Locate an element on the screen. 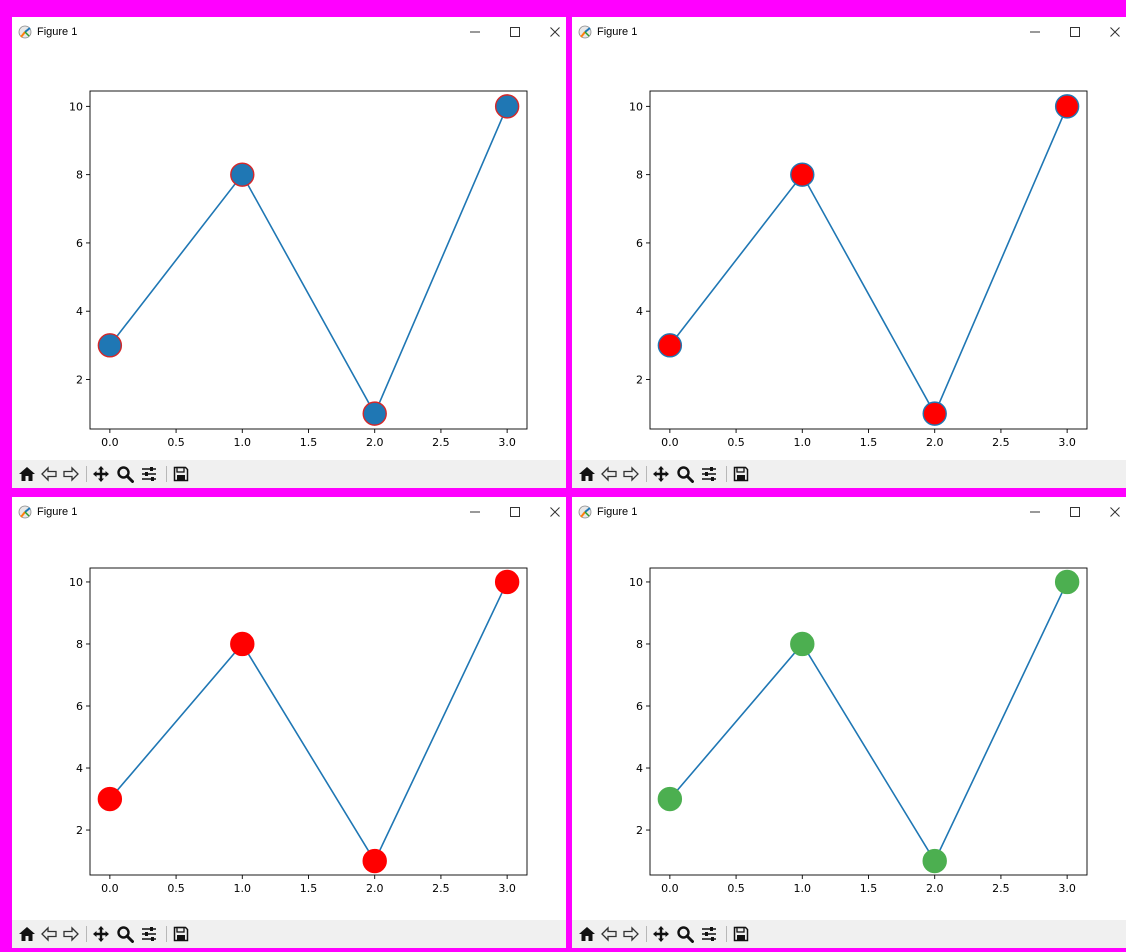 The image size is (1126, 952). configure-subplots-icon is located at coordinates (149, 474).